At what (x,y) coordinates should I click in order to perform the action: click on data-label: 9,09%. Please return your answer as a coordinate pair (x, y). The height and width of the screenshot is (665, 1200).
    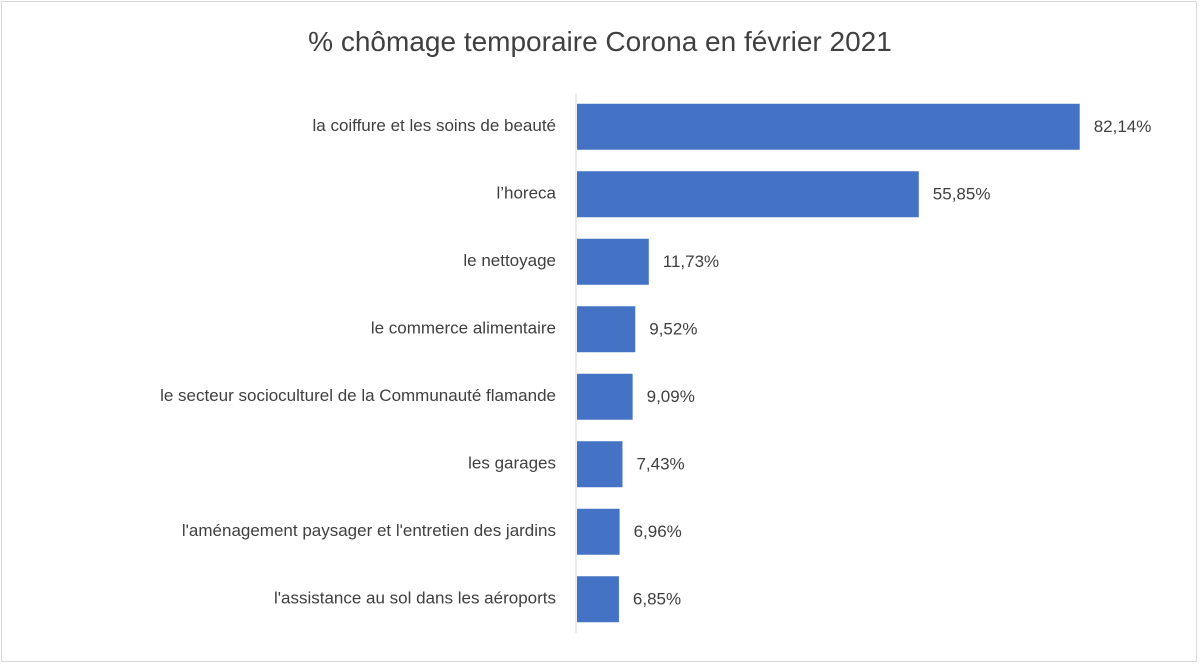
    Looking at the image, I should click on (671, 396).